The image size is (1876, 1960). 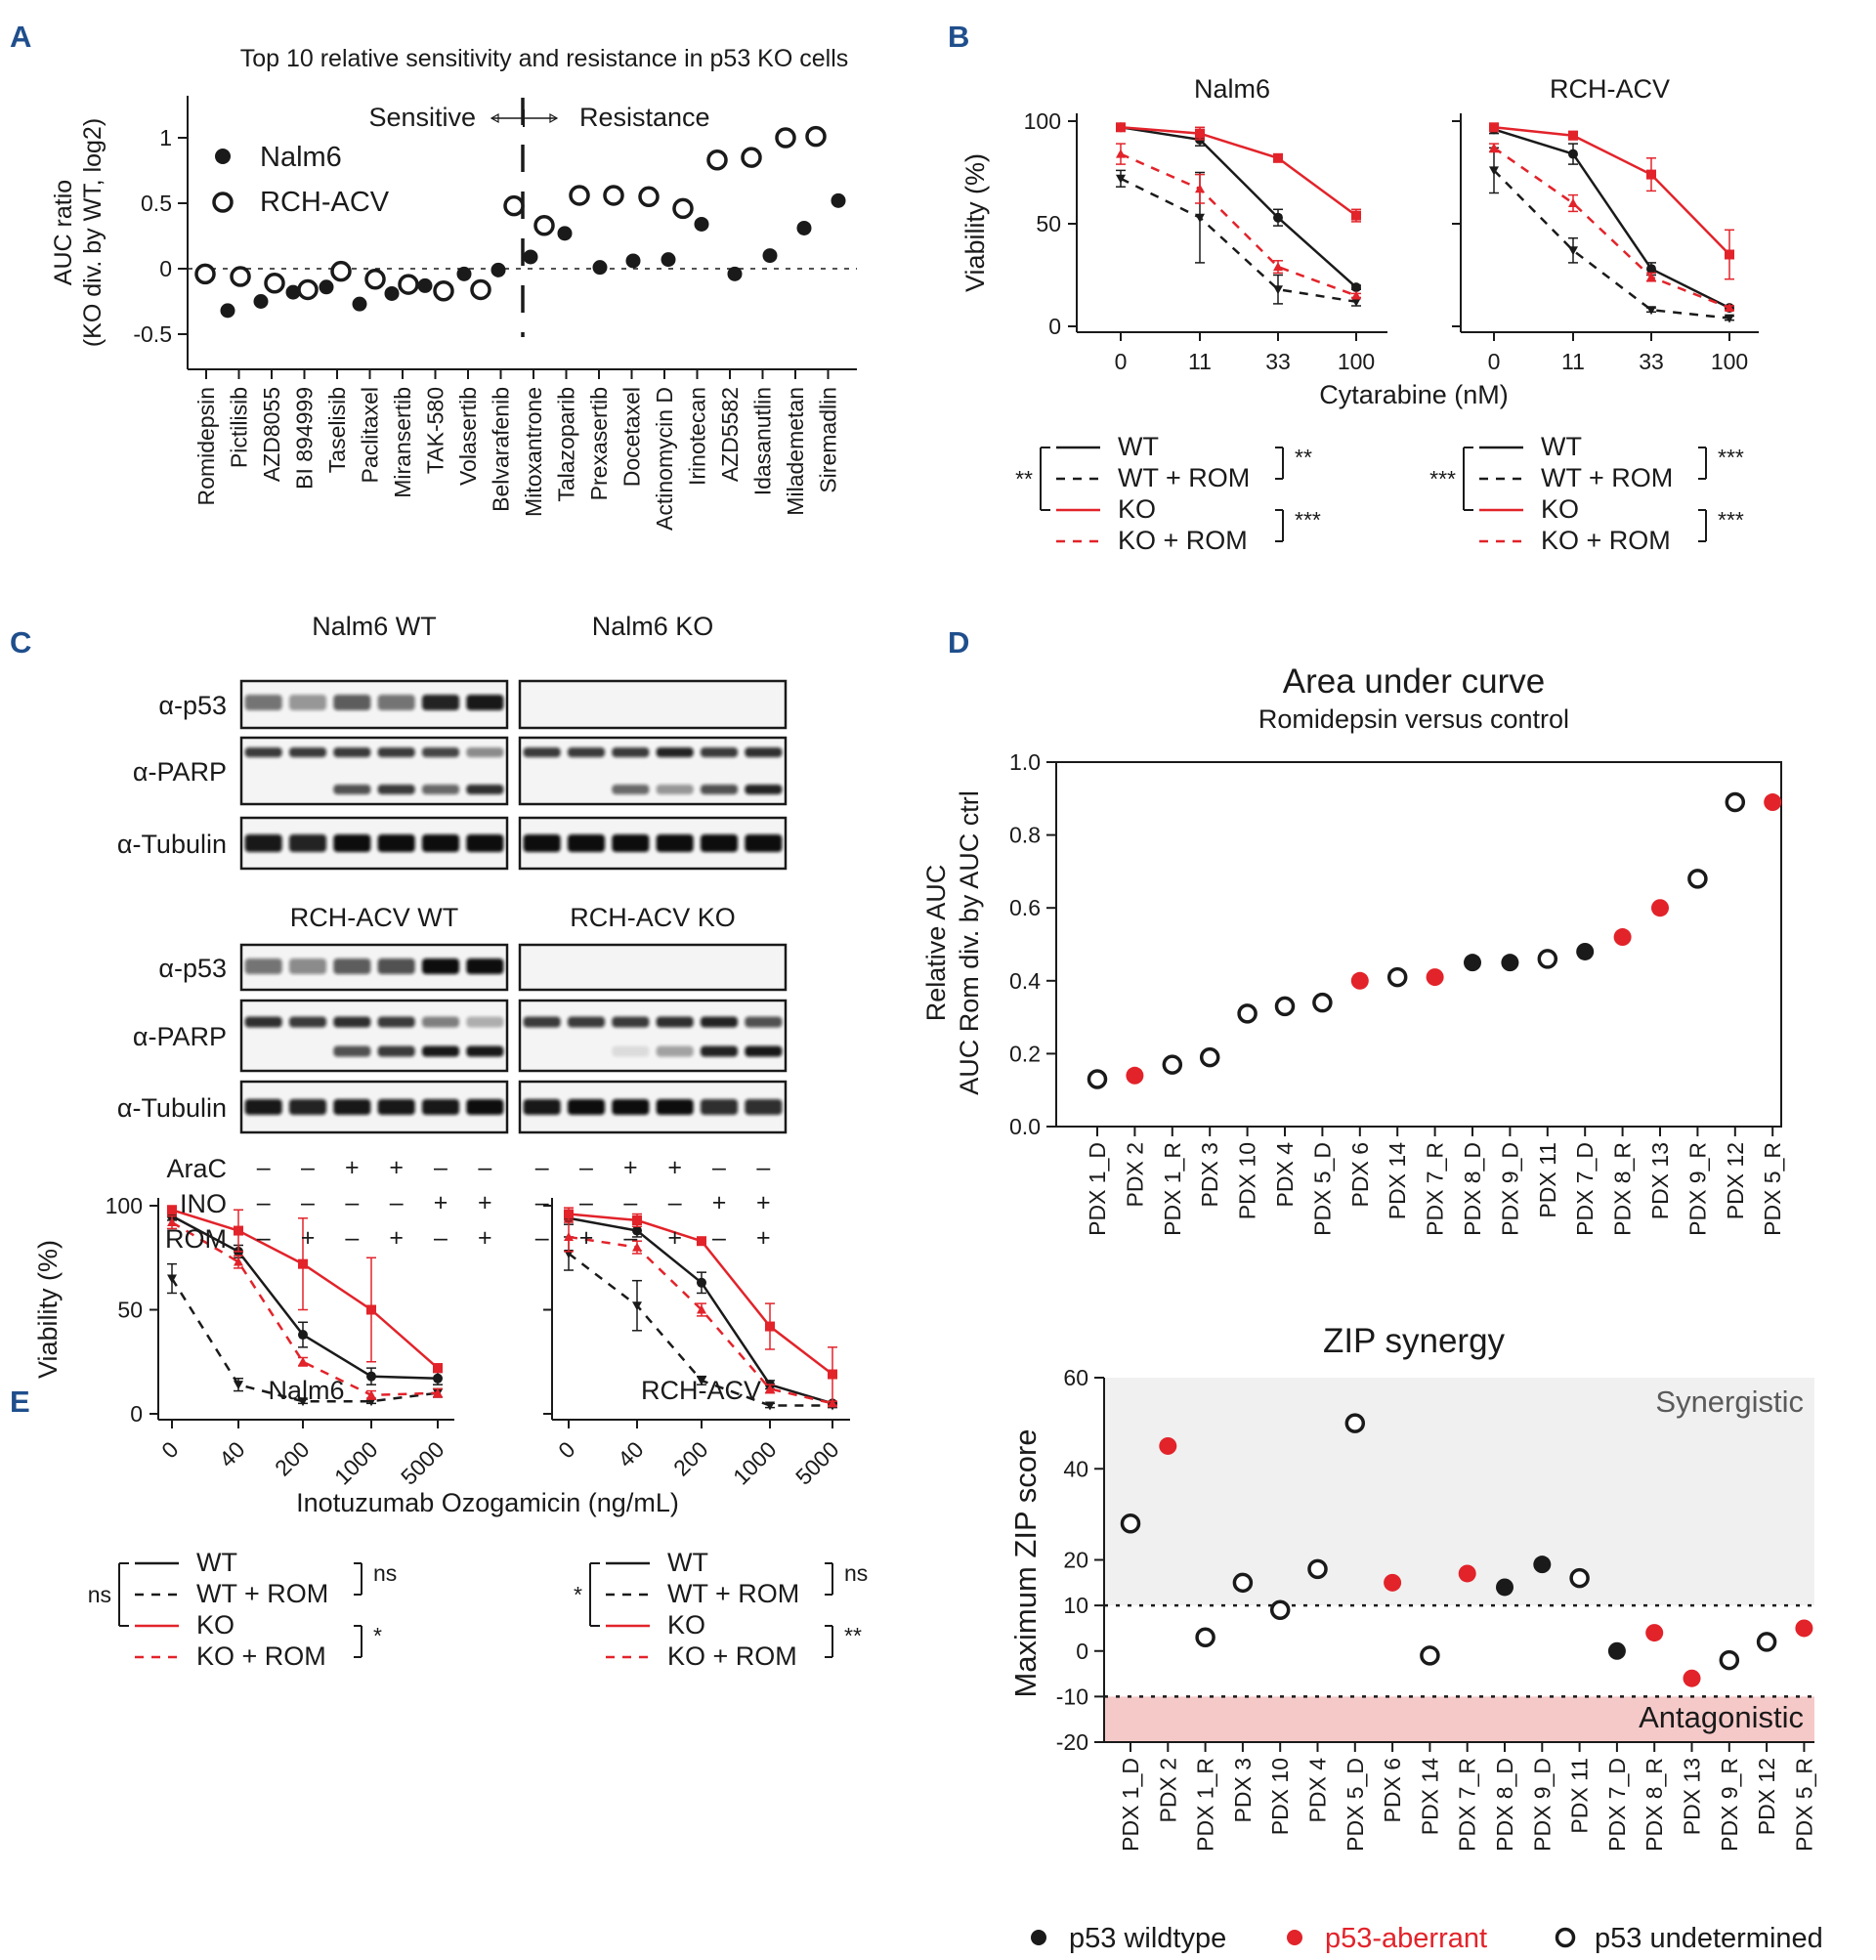 What do you see at coordinates (1247, 1180) in the screenshot?
I see `d-x-tick-label: PDX 10` at bounding box center [1247, 1180].